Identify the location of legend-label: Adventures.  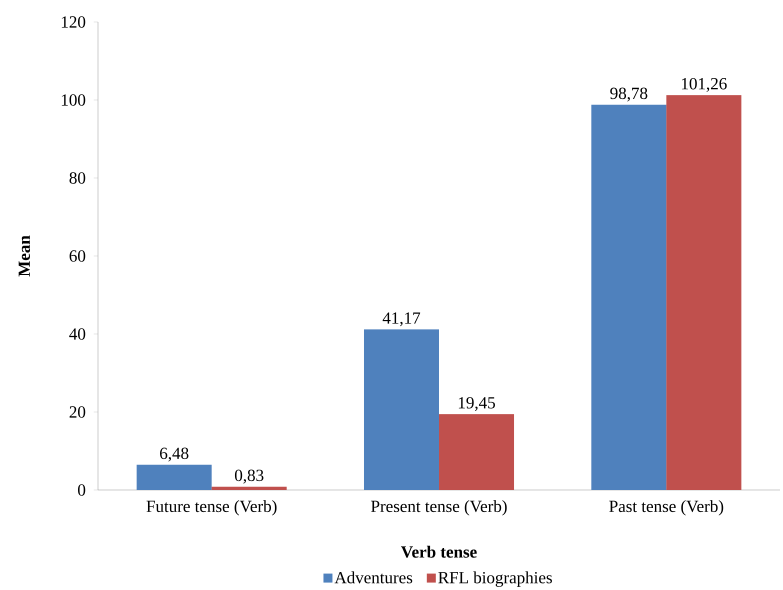
(373, 577).